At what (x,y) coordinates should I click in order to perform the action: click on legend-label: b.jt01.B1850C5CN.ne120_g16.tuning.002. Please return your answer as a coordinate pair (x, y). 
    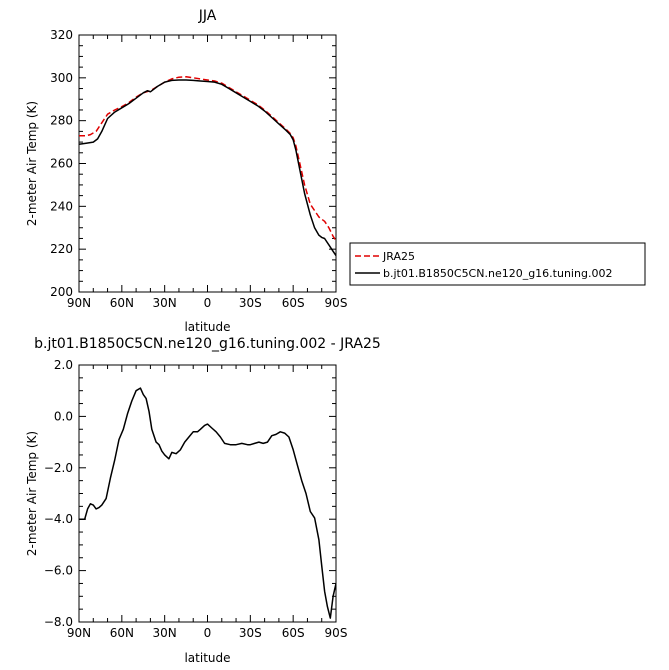
    Looking at the image, I should click on (497, 273).